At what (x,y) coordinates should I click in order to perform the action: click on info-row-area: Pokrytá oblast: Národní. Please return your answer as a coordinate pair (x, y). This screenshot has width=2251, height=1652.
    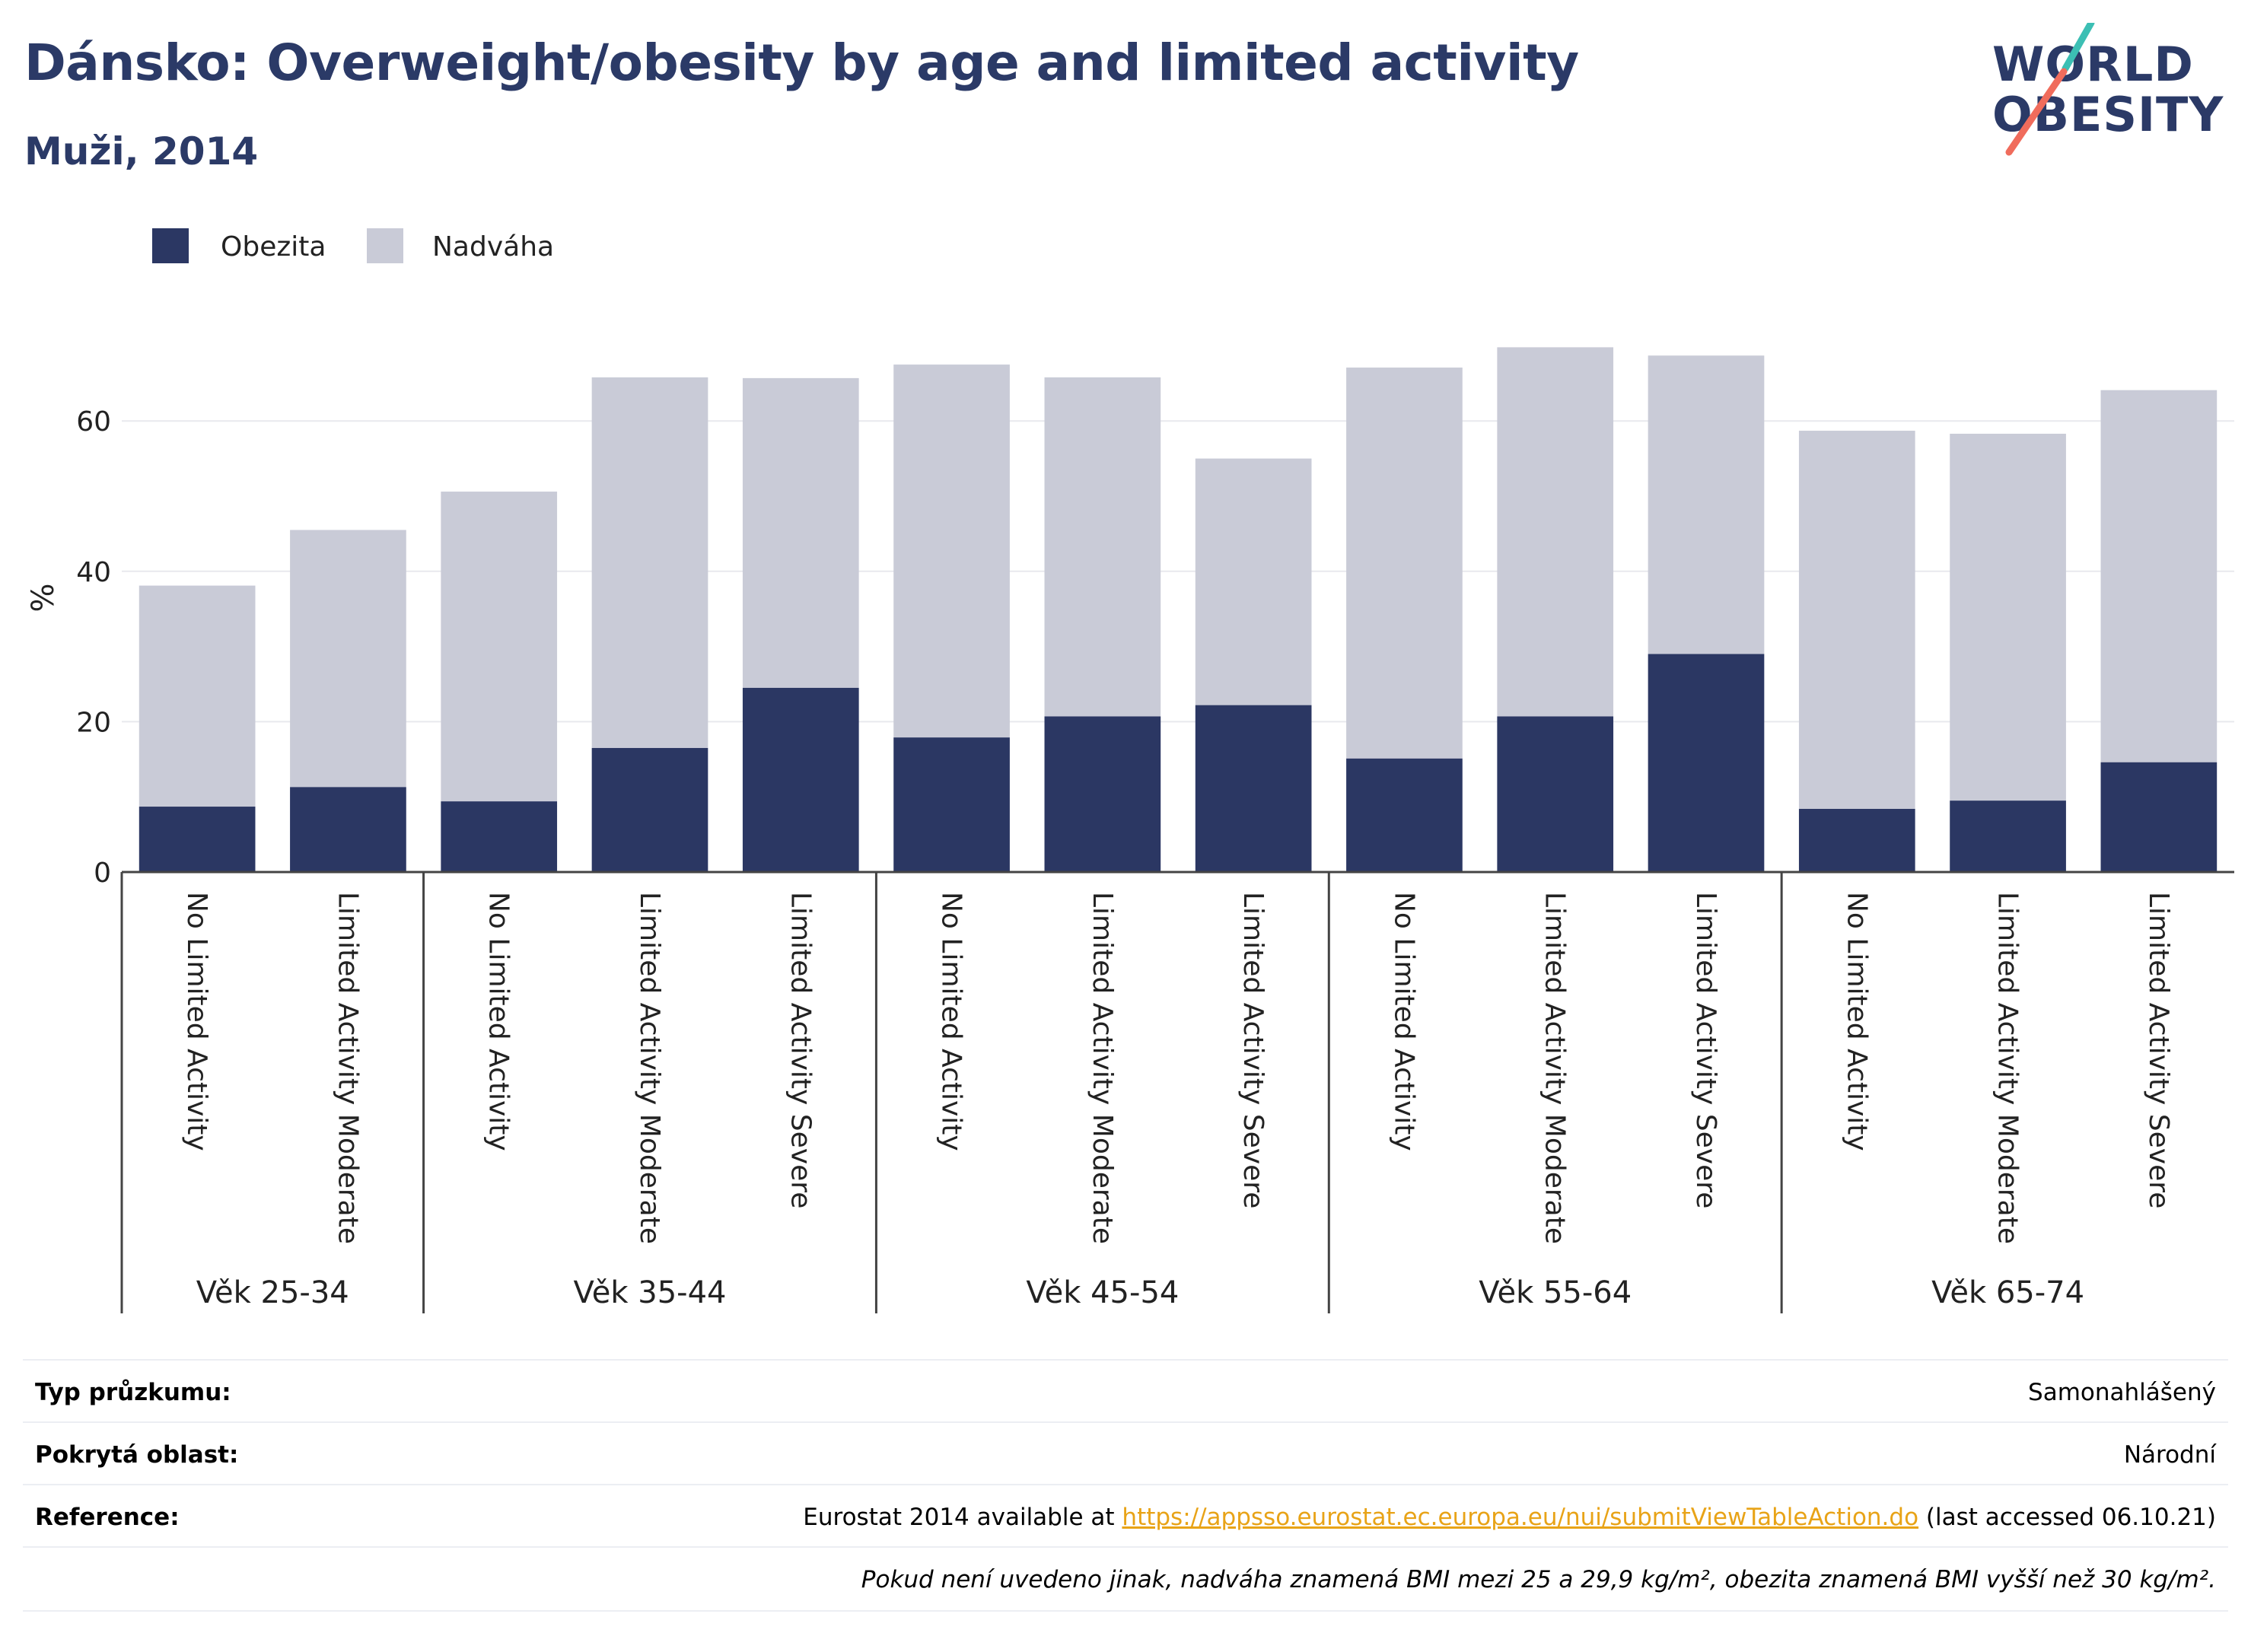
    Looking at the image, I should click on (1125, 1453).